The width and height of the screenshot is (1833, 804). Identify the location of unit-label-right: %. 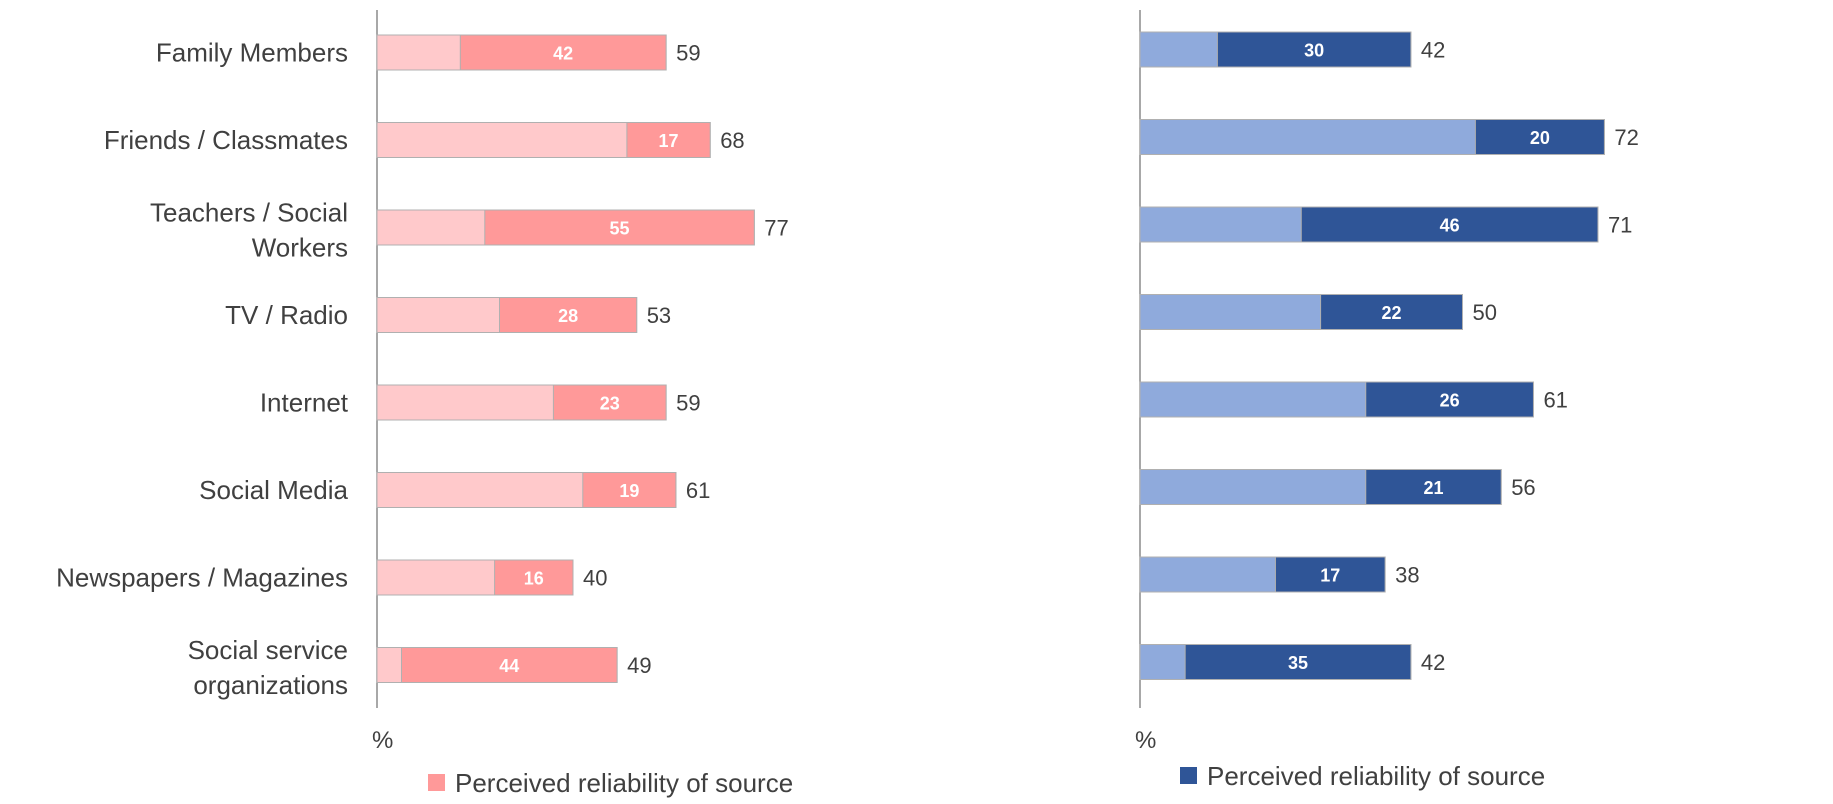
(1145, 740).